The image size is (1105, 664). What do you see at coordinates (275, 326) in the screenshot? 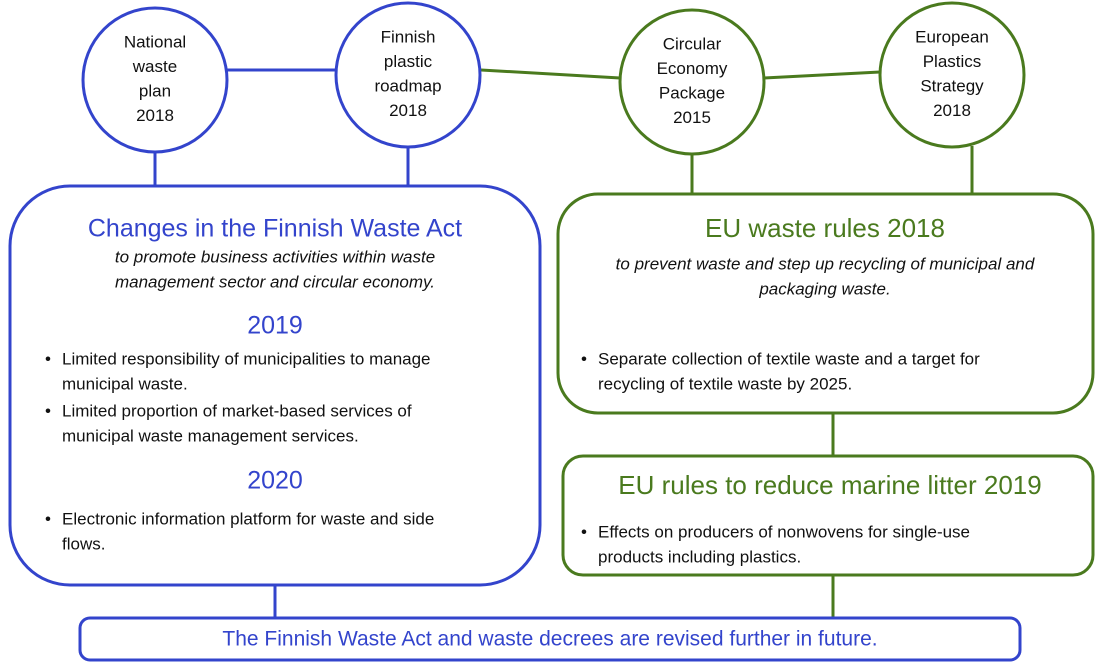
I see `section-year: 2019` at bounding box center [275, 326].